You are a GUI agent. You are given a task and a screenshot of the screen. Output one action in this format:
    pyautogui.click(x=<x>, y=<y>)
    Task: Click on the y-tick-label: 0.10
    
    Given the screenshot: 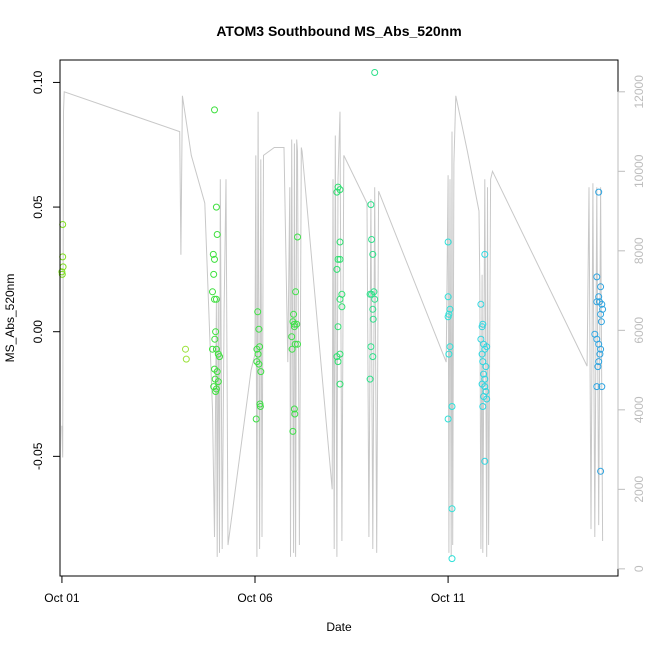 What is the action you would take?
    pyautogui.click(x=38, y=82)
    